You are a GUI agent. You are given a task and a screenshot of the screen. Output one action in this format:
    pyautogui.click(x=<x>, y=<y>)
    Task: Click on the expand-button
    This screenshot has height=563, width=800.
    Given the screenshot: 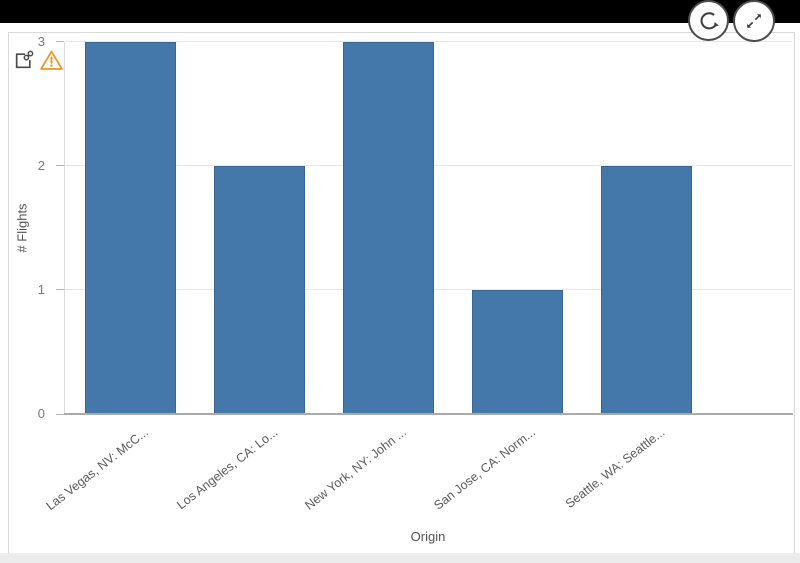 What is the action you would take?
    pyautogui.click(x=754, y=21)
    